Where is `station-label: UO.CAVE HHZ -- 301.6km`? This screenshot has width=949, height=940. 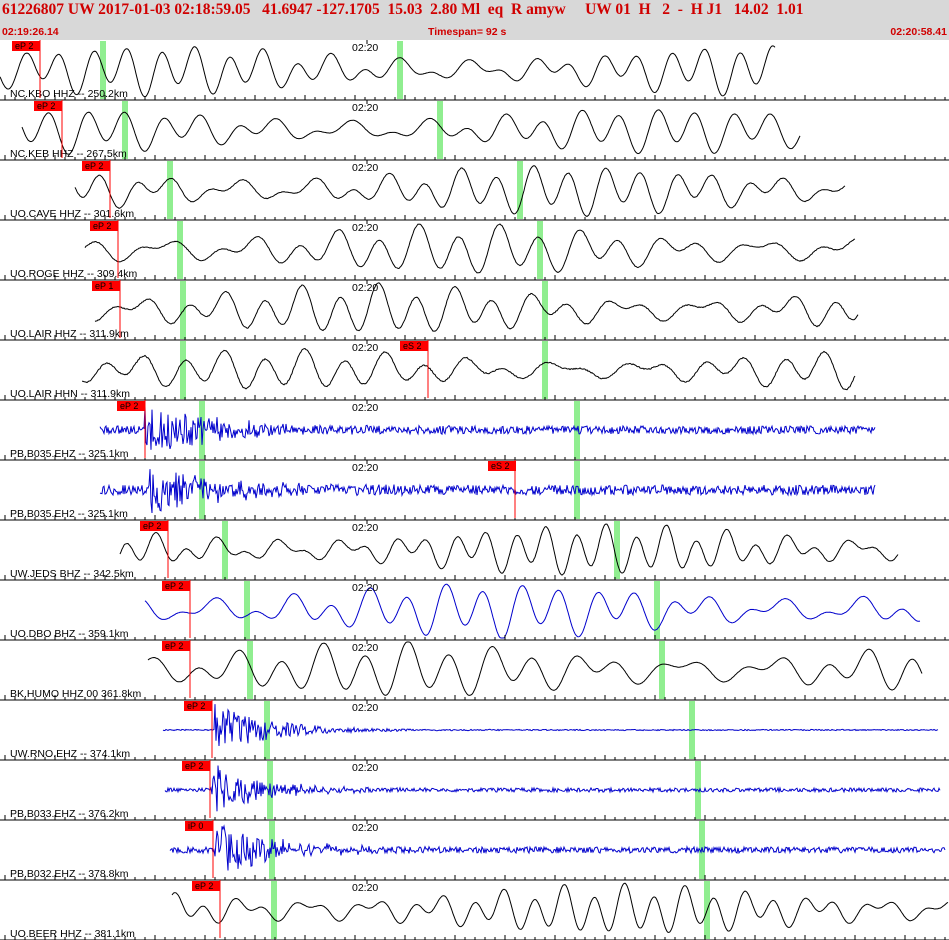
station-label: UO.CAVE HHZ -- 301.6km is located at coordinates (72, 214).